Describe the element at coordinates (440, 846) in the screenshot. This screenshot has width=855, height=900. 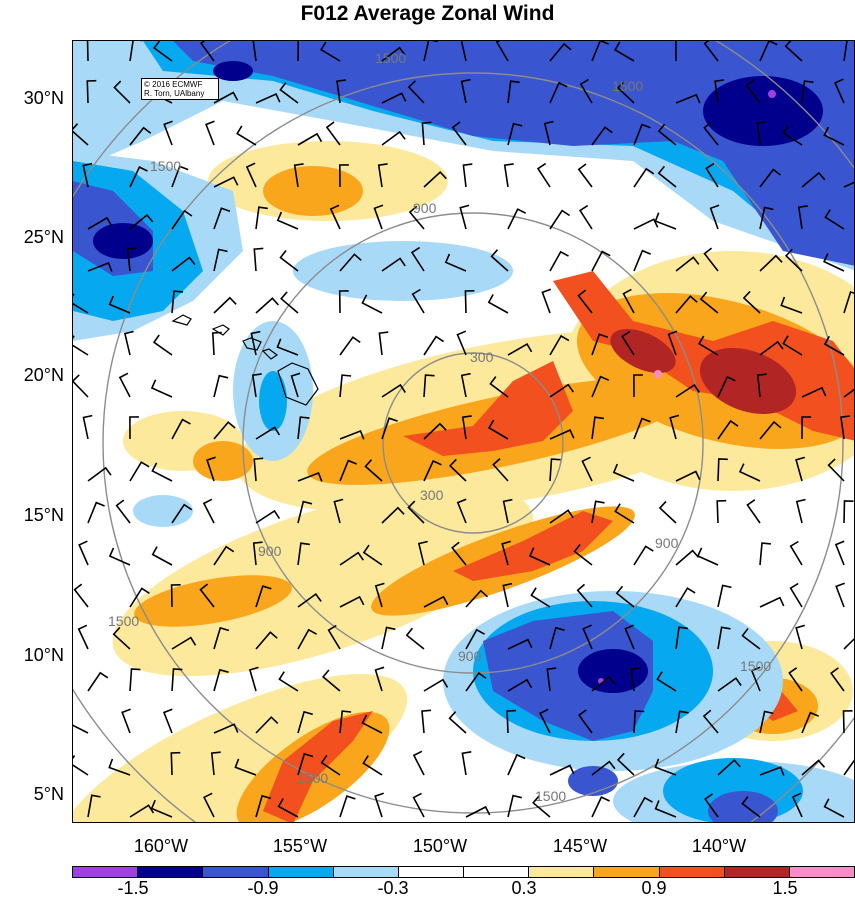
I see `lon-label-150w: 150°W` at that location.